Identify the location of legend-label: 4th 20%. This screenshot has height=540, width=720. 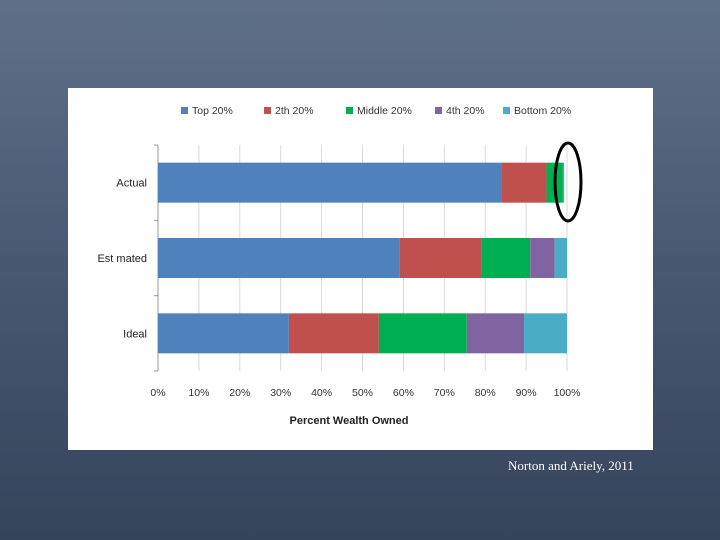
(465, 111).